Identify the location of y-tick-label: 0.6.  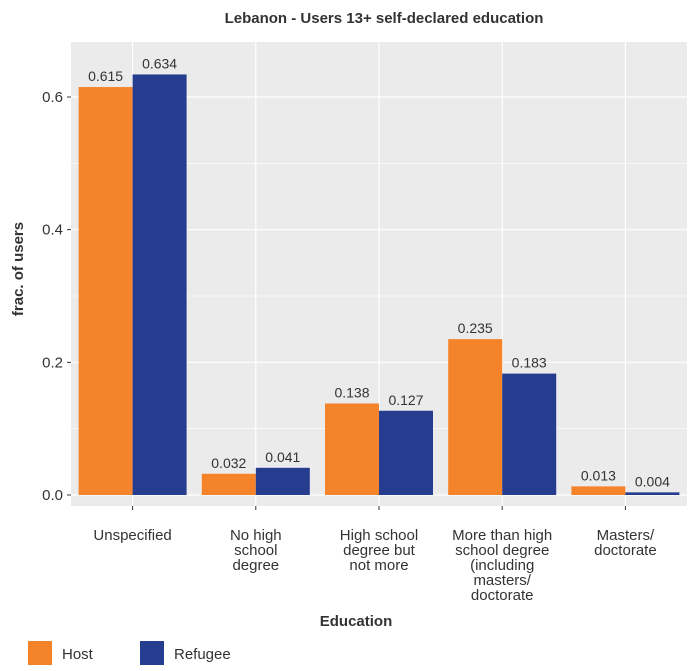
(52, 97).